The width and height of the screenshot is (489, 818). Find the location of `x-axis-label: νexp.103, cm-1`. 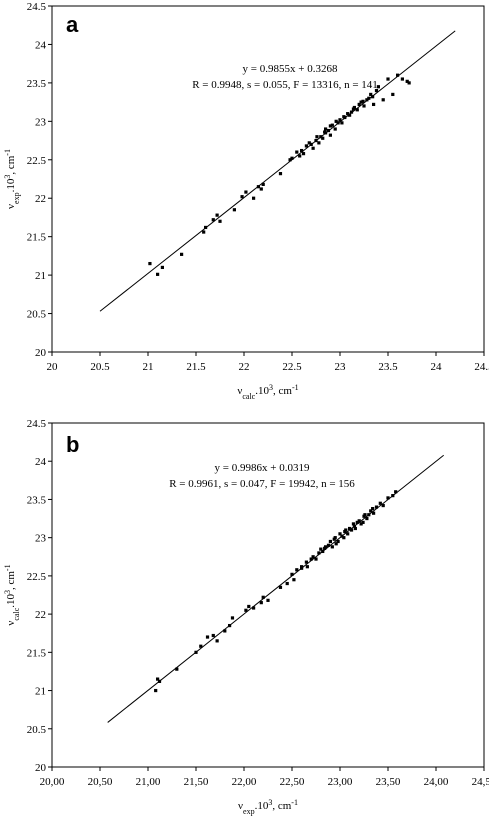

x-axis-label: νexp.103, cm-1 is located at coordinates (268, 807).